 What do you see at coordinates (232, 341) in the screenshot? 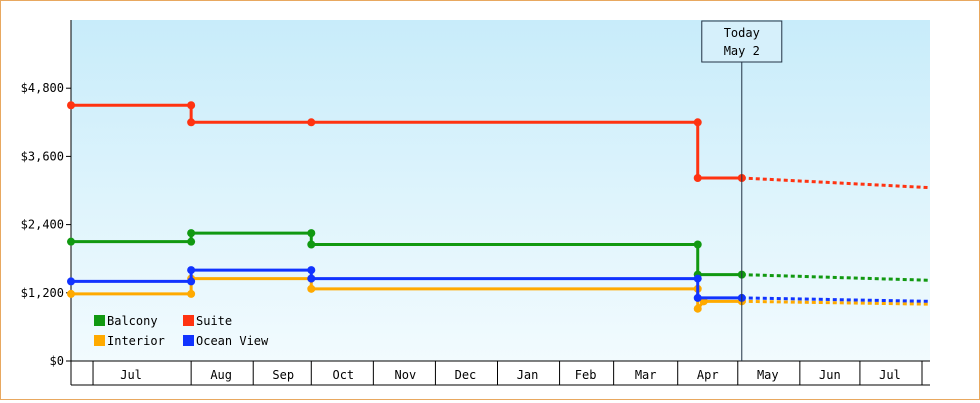
I see `legend-label: Ocean View` at bounding box center [232, 341].